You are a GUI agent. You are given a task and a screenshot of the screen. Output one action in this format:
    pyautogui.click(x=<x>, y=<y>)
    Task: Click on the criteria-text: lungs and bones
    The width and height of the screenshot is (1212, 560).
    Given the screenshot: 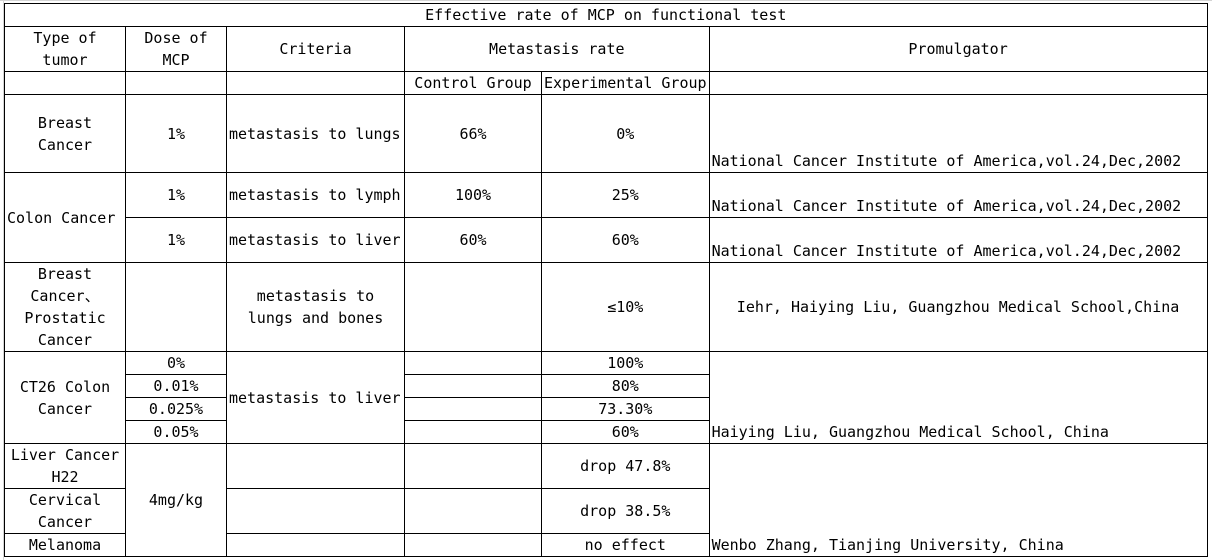 What is the action you would take?
    pyautogui.click(x=315, y=318)
    